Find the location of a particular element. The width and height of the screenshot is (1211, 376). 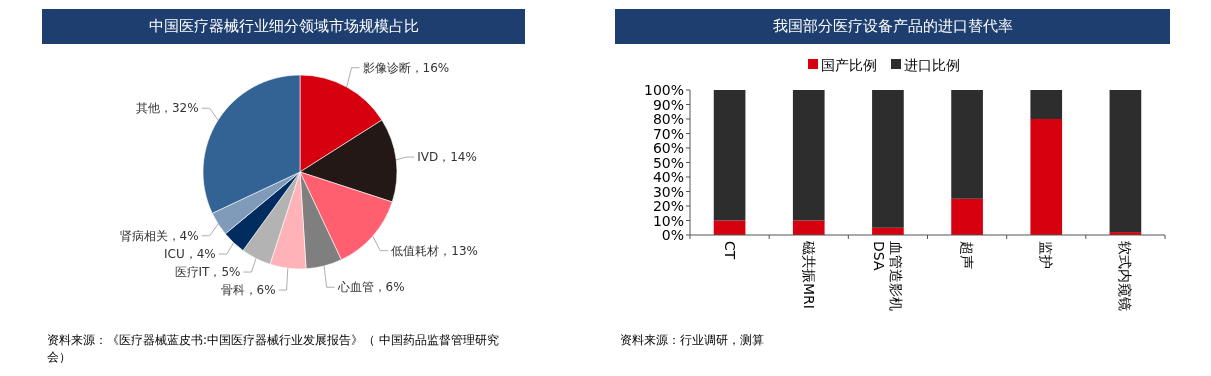

x-tick-label: 血管造影机 DSA is located at coordinates (888, 276).